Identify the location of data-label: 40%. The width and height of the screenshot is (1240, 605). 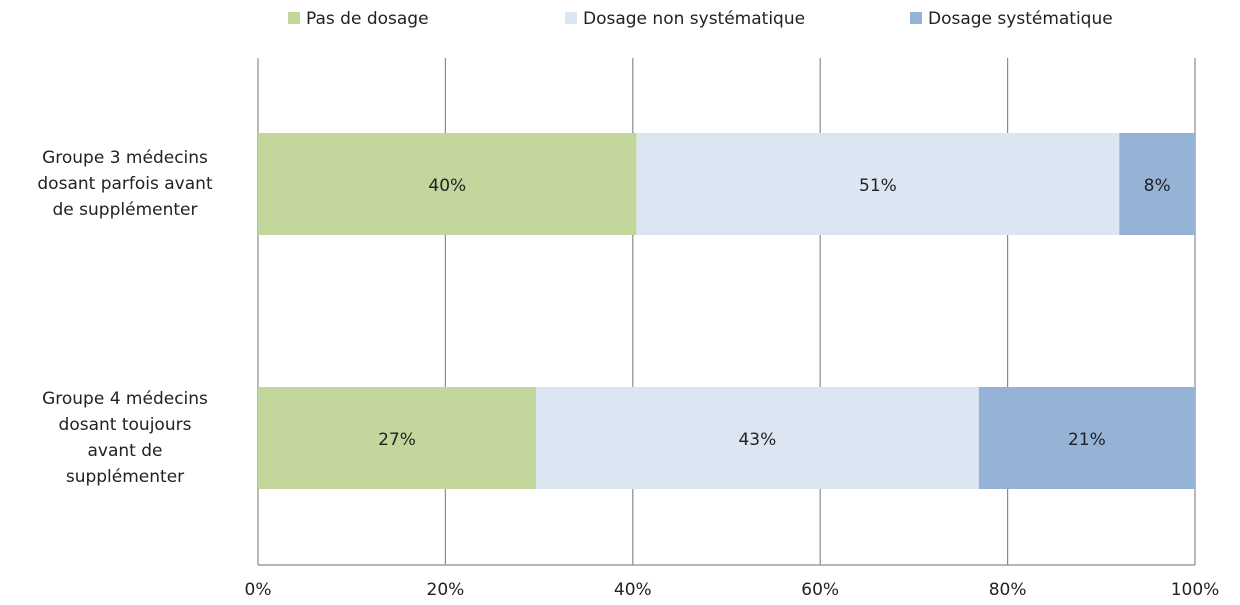
(447, 186).